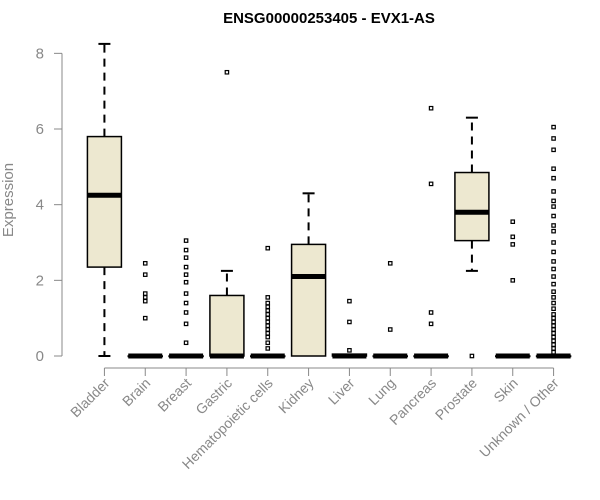 The height and width of the screenshot is (500, 600). Describe the element at coordinates (505, 390) in the screenshot. I see `x-category-label: Skin` at that location.